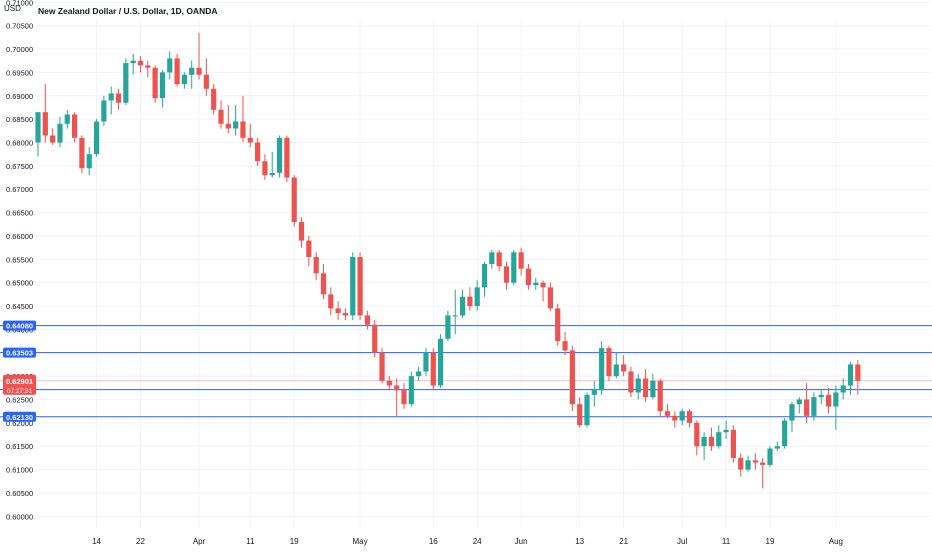  I want to click on current-price-badge-bg, so click(19, 384).